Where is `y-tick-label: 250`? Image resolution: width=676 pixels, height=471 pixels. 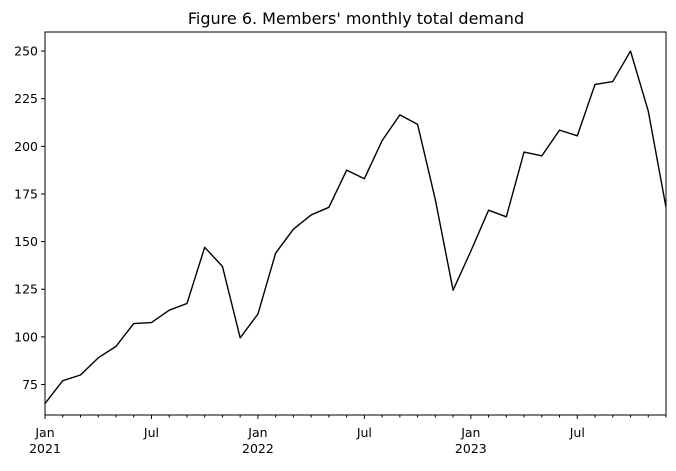 y-tick-label: 250 is located at coordinates (26, 51).